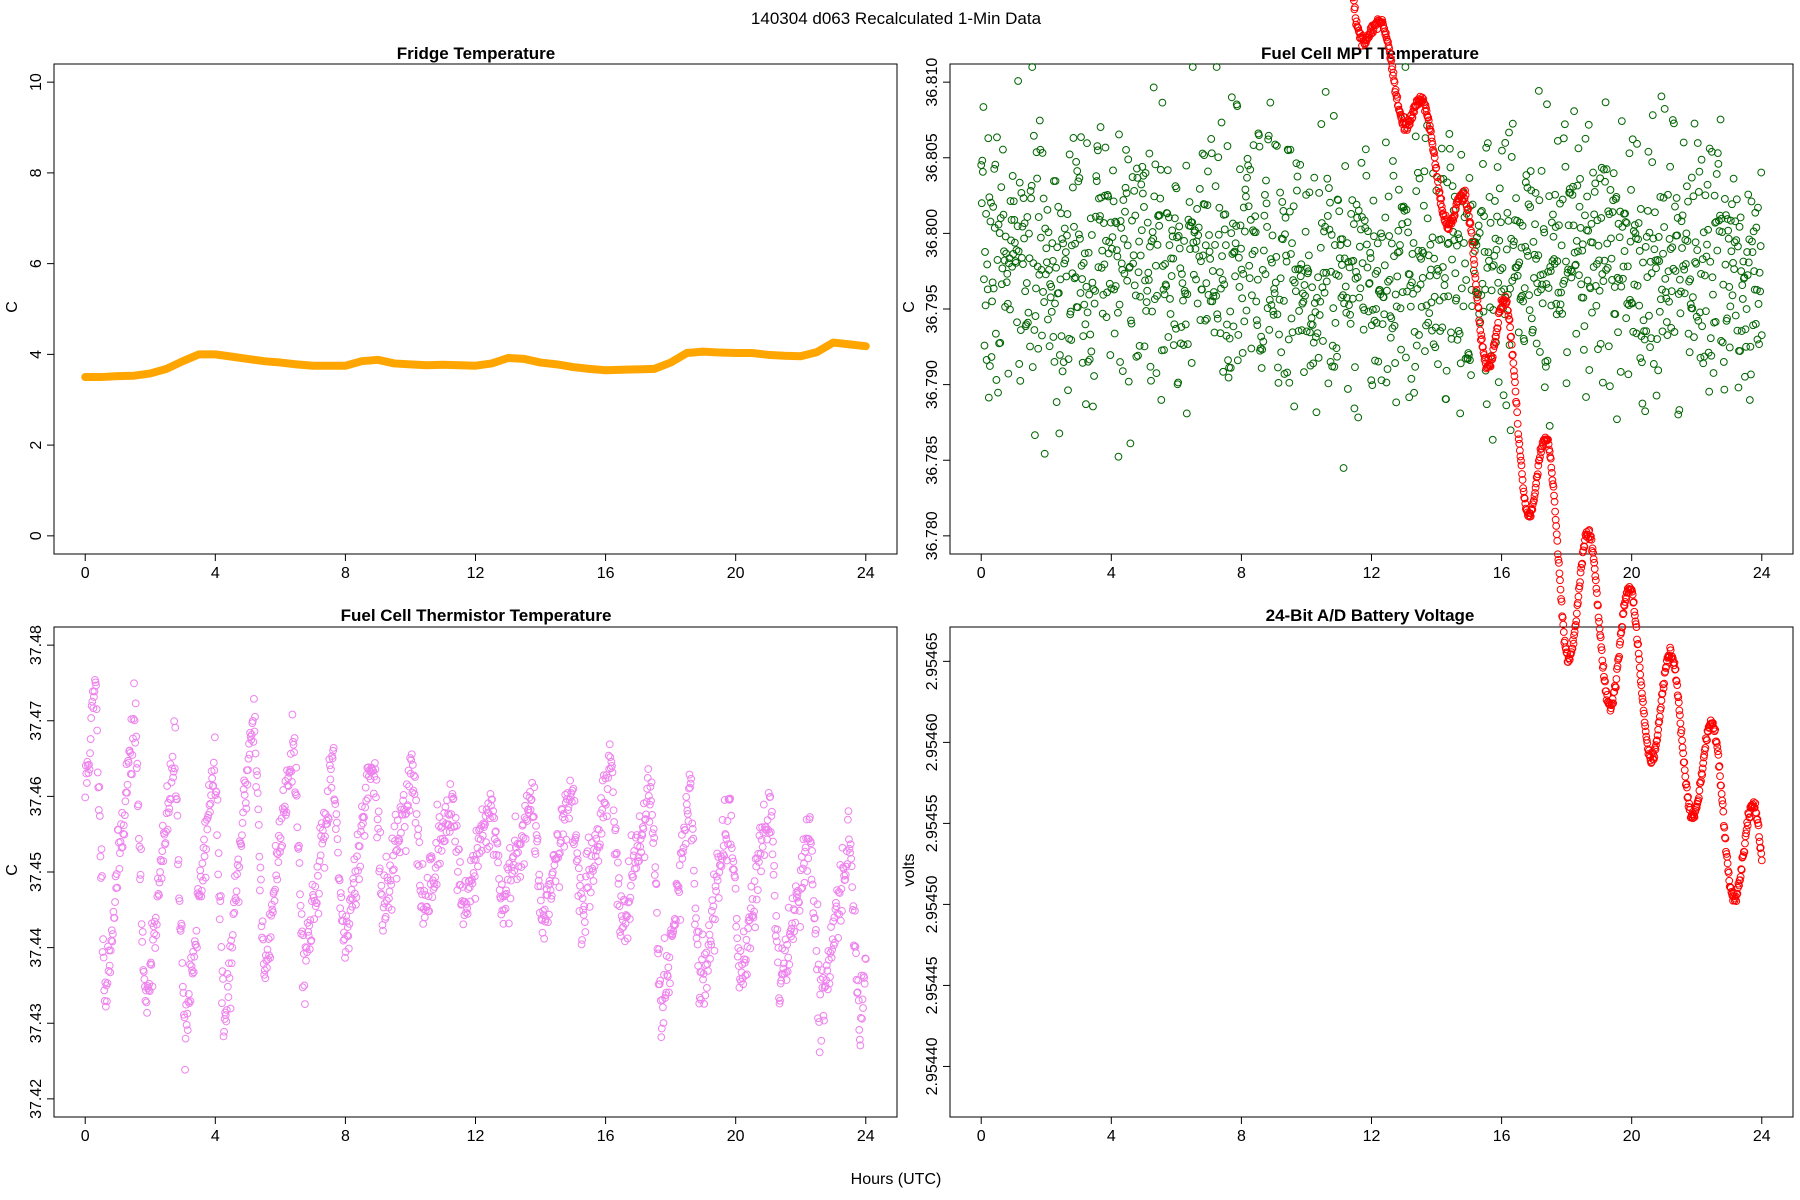 This screenshot has width=1800, height=1200. Describe the element at coordinates (932, 233) in the screenshot. I see `ytick-label-mpt: 36.800` at that location.